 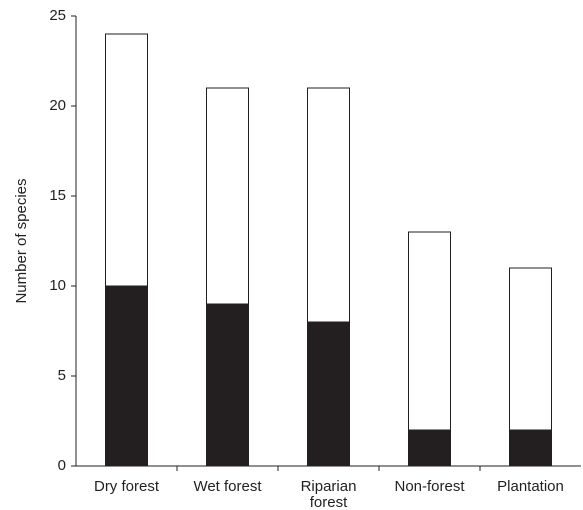 What do you see at coordinates (57, 105) in the screenshot?
I see `y-tick-label: 20` at bounding box center [57, 105].